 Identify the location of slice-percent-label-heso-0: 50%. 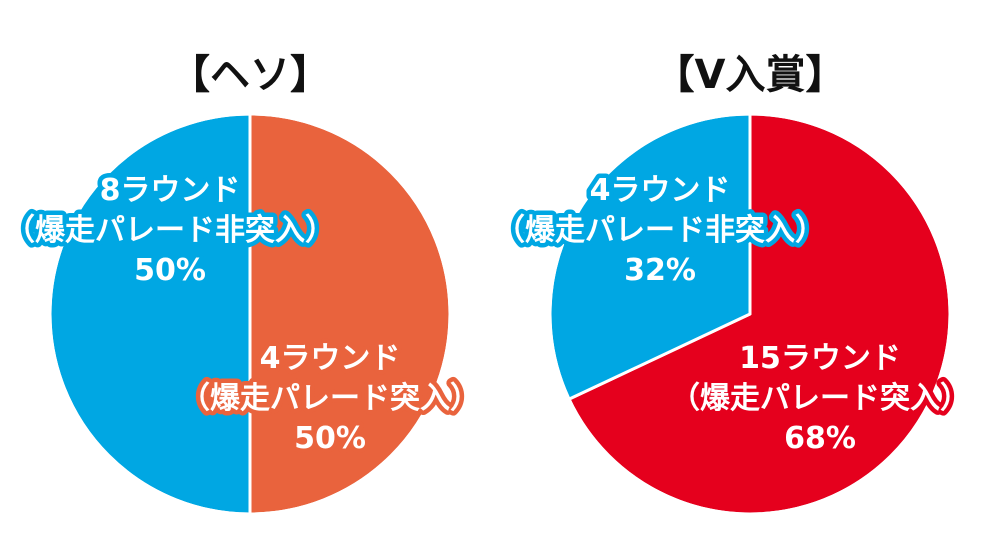
(330, 438).